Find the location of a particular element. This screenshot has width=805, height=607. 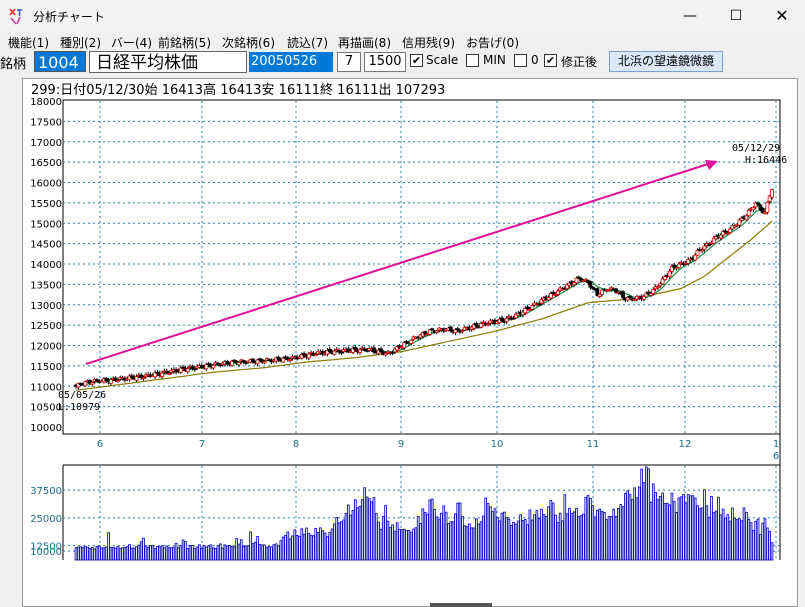

maximize-button: ☐ is located at coordinates (736, 16).